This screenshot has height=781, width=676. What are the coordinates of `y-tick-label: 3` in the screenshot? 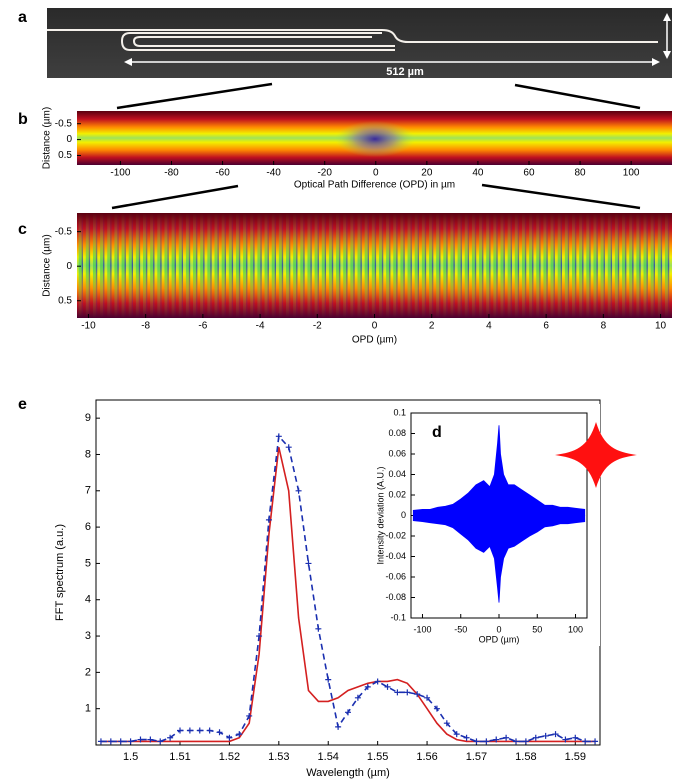 It's located at (88, 636).